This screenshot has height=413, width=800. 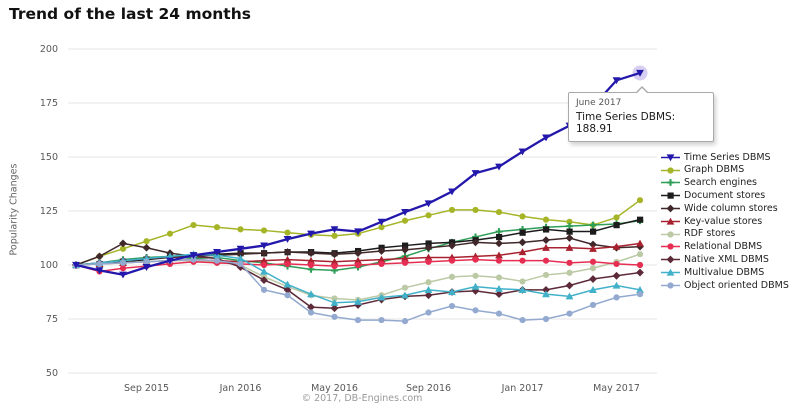 What do you see at coordinates (725, 247) in the screenshot?
I see `legend-item-relational-dbms: Relational DBMS` at bounding box center [725, 247].